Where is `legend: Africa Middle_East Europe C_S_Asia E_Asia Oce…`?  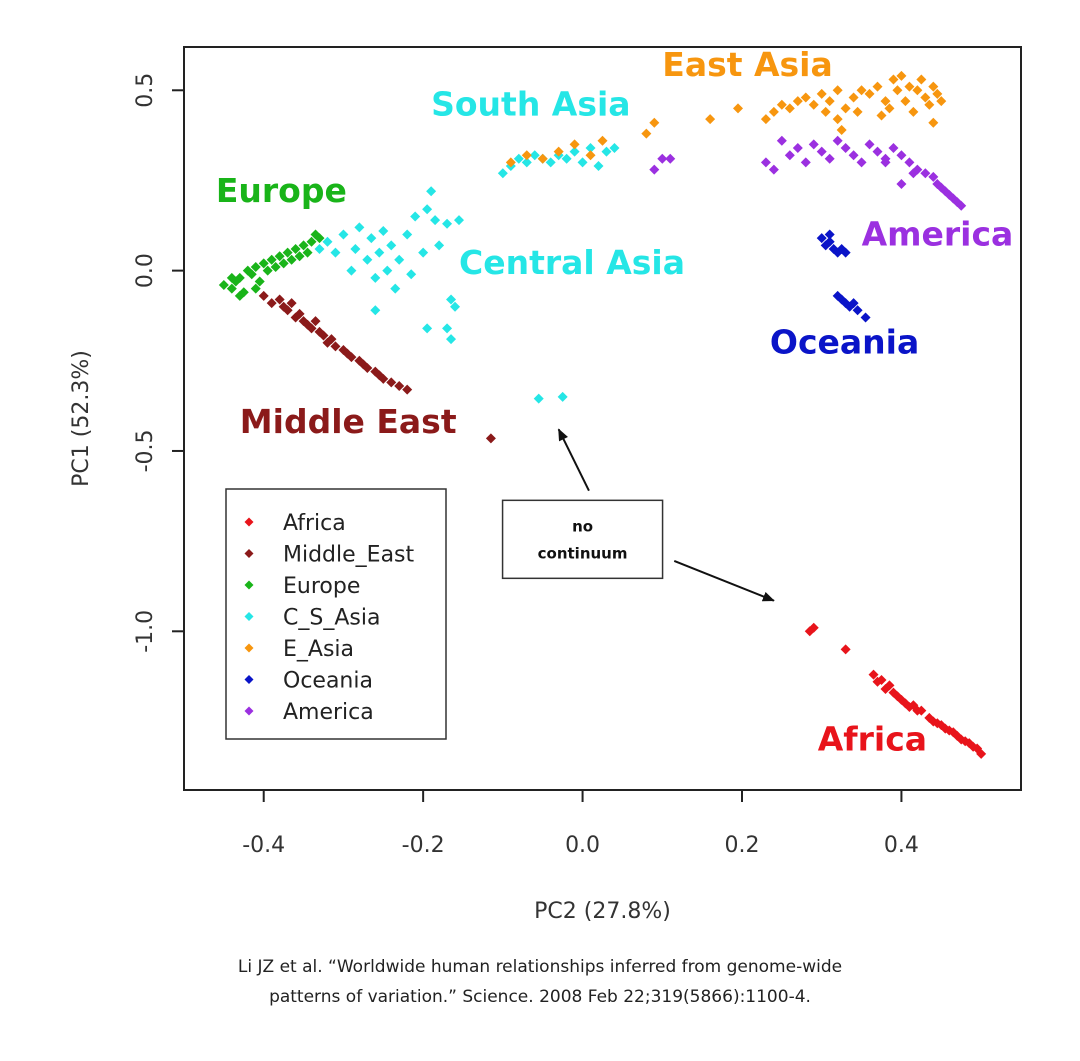
legend: Africa Middle_East Europe C_S_Asia E_Asia Oce… is located at coordinates (336, 614).